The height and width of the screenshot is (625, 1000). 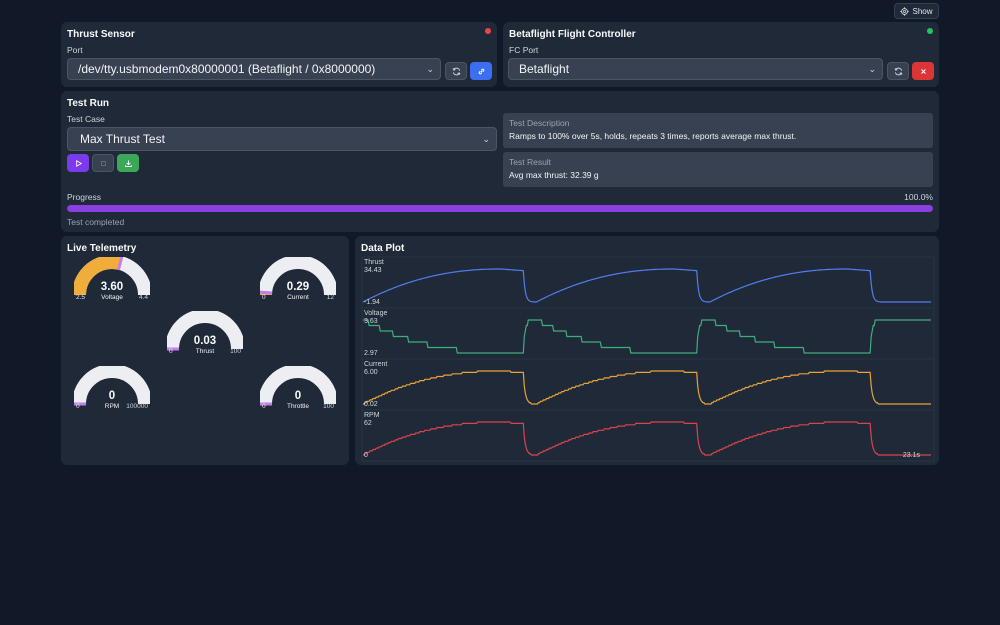 I want to click on throttle-max: 100, so click(x=328, y=406).